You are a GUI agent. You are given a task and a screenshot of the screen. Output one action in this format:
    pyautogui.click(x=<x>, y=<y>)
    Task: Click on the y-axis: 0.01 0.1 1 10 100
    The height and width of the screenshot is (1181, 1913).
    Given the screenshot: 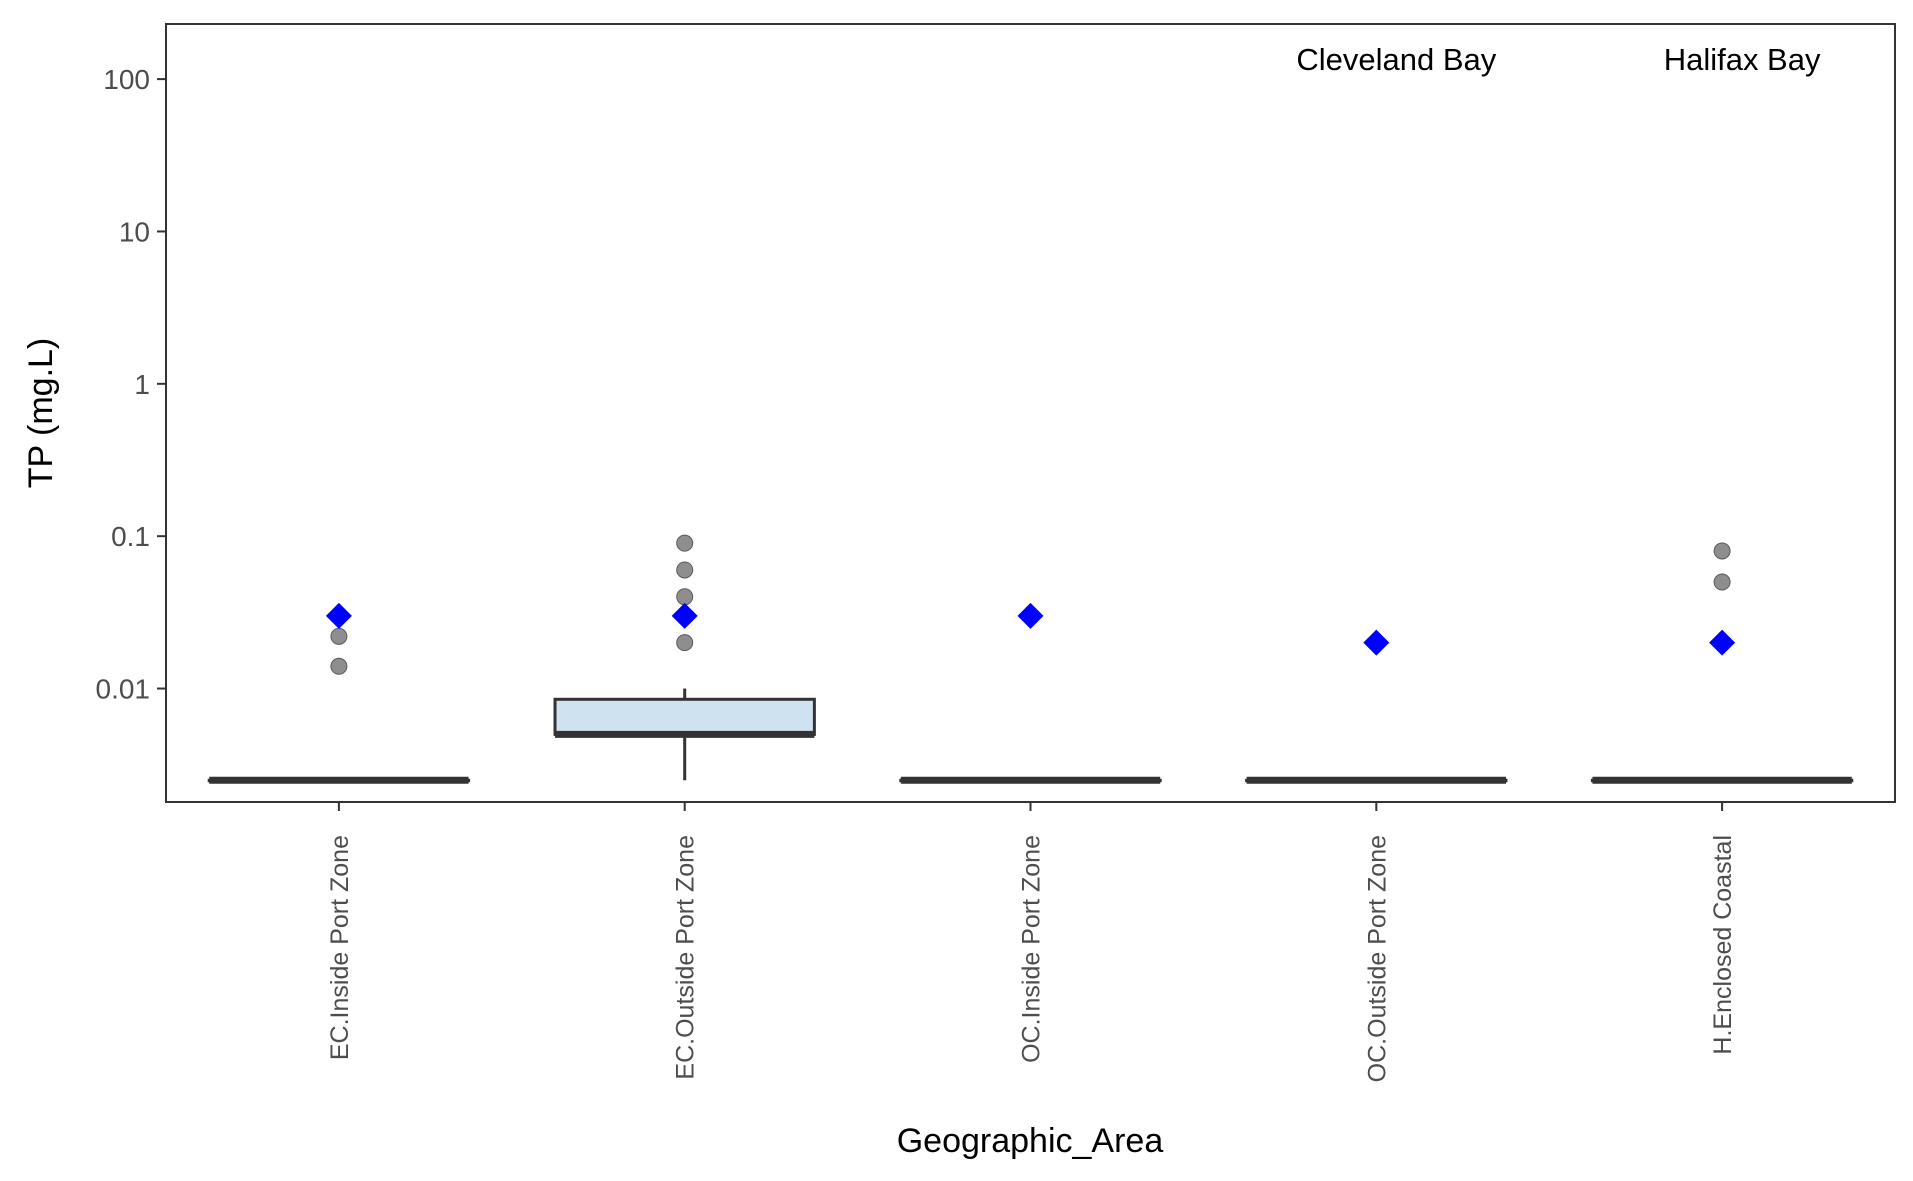 What is the action you would take?
    pyautogui.click(x=131, y=384)
    